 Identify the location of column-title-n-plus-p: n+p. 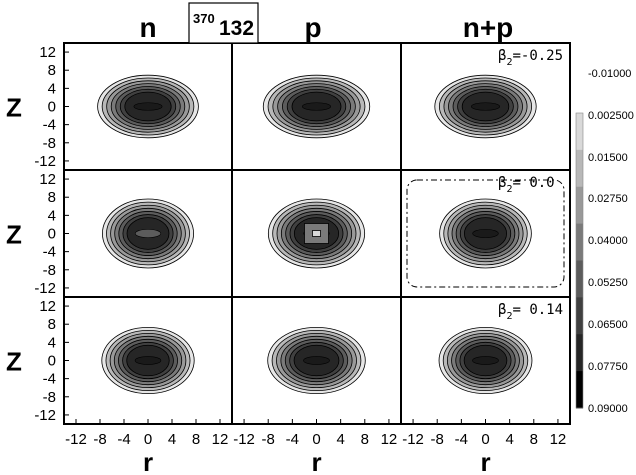
(488, 27).